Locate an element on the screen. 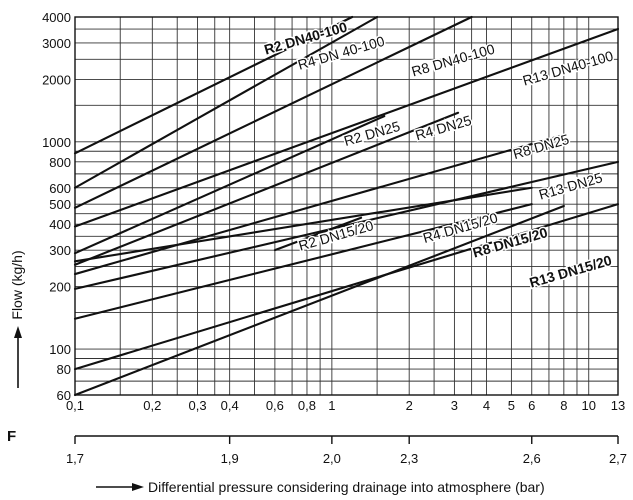  x-tick-label: 3 is located at coordinates (454, 405).